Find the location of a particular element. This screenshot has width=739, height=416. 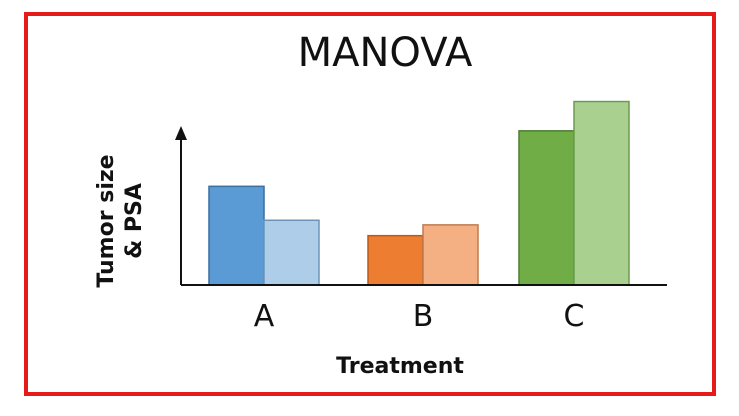

chart-title: MANOVA is located at coordinates (385, 53).